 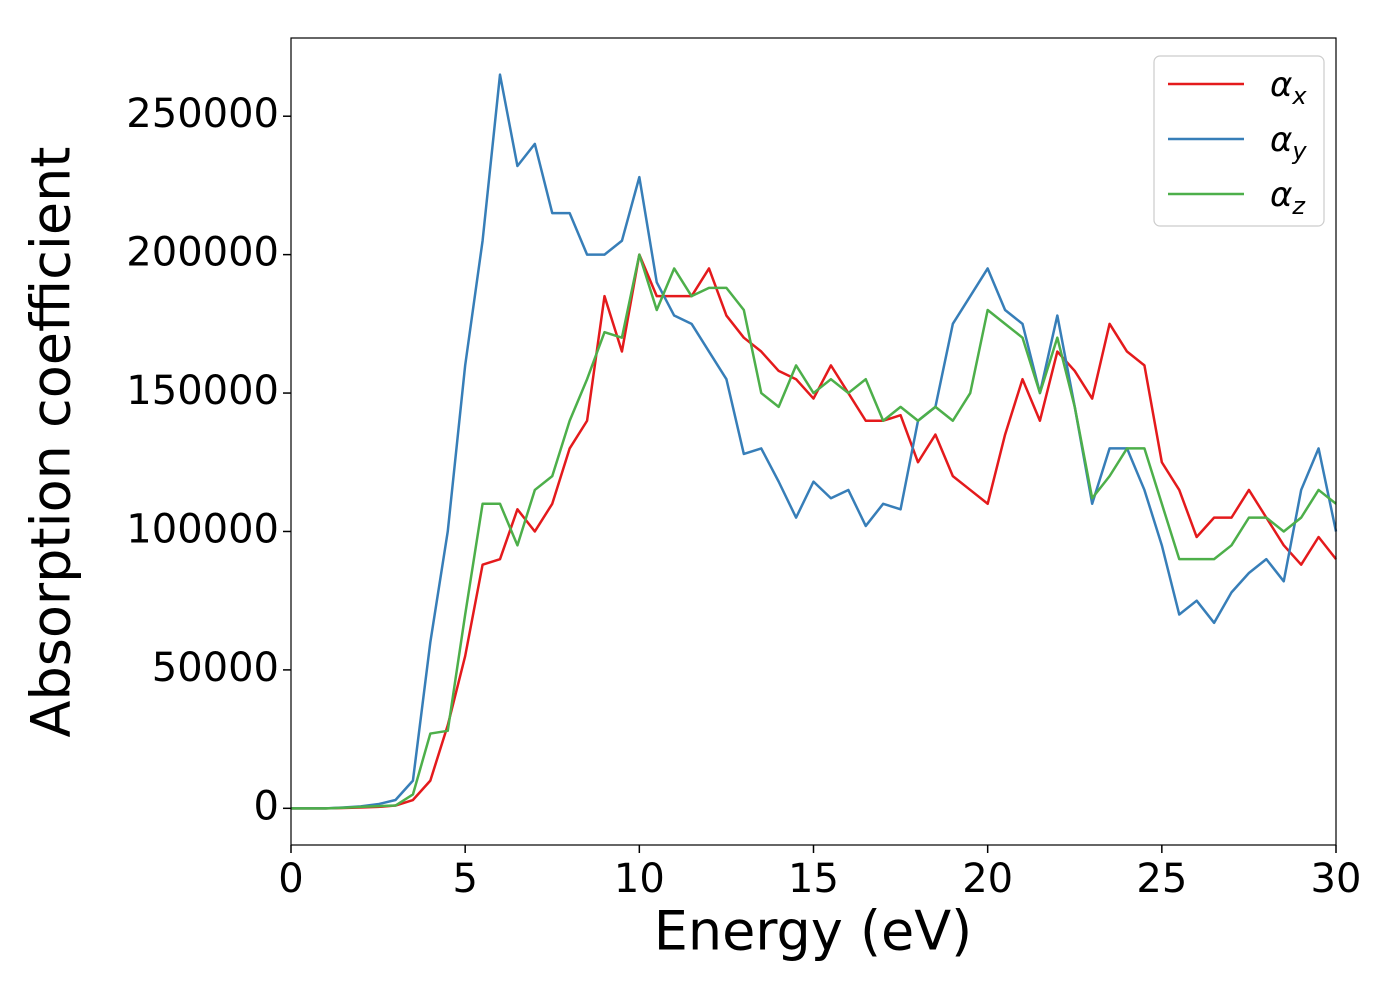 What do you see at coordinates (987, 879) in the screenshot?
I see `x-tick-label: 20` at bounding box center [987, 879].